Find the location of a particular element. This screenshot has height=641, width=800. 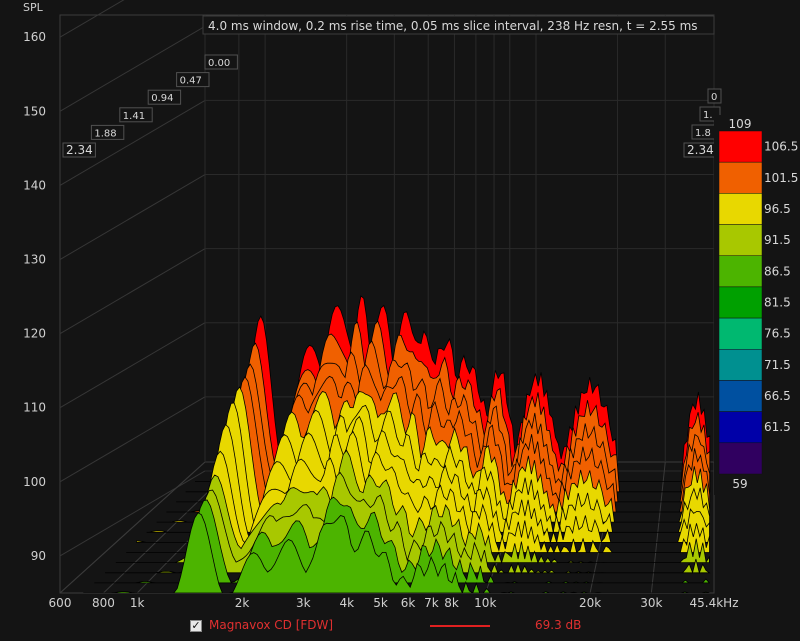

colorbar-label: 66.5 is located at coordinates (777, 396).